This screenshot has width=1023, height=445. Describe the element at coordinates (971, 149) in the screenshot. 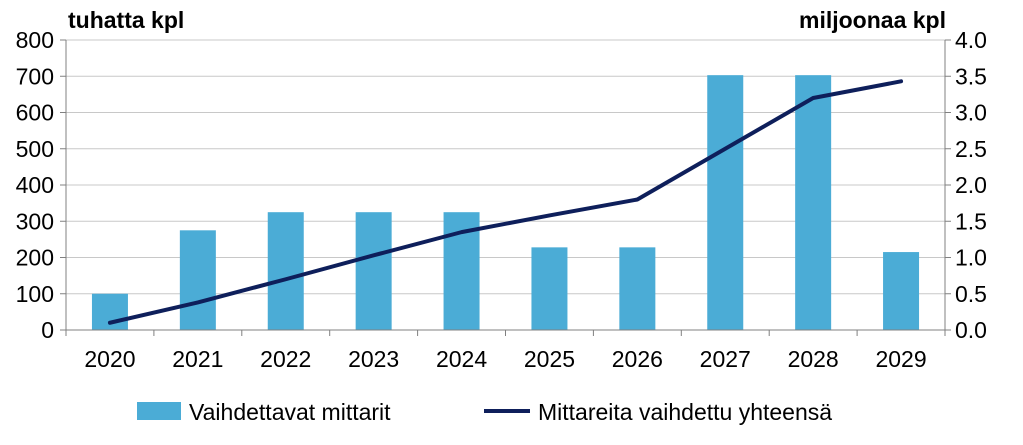

I see `right-axis-tick-label: 2.5` at that location.